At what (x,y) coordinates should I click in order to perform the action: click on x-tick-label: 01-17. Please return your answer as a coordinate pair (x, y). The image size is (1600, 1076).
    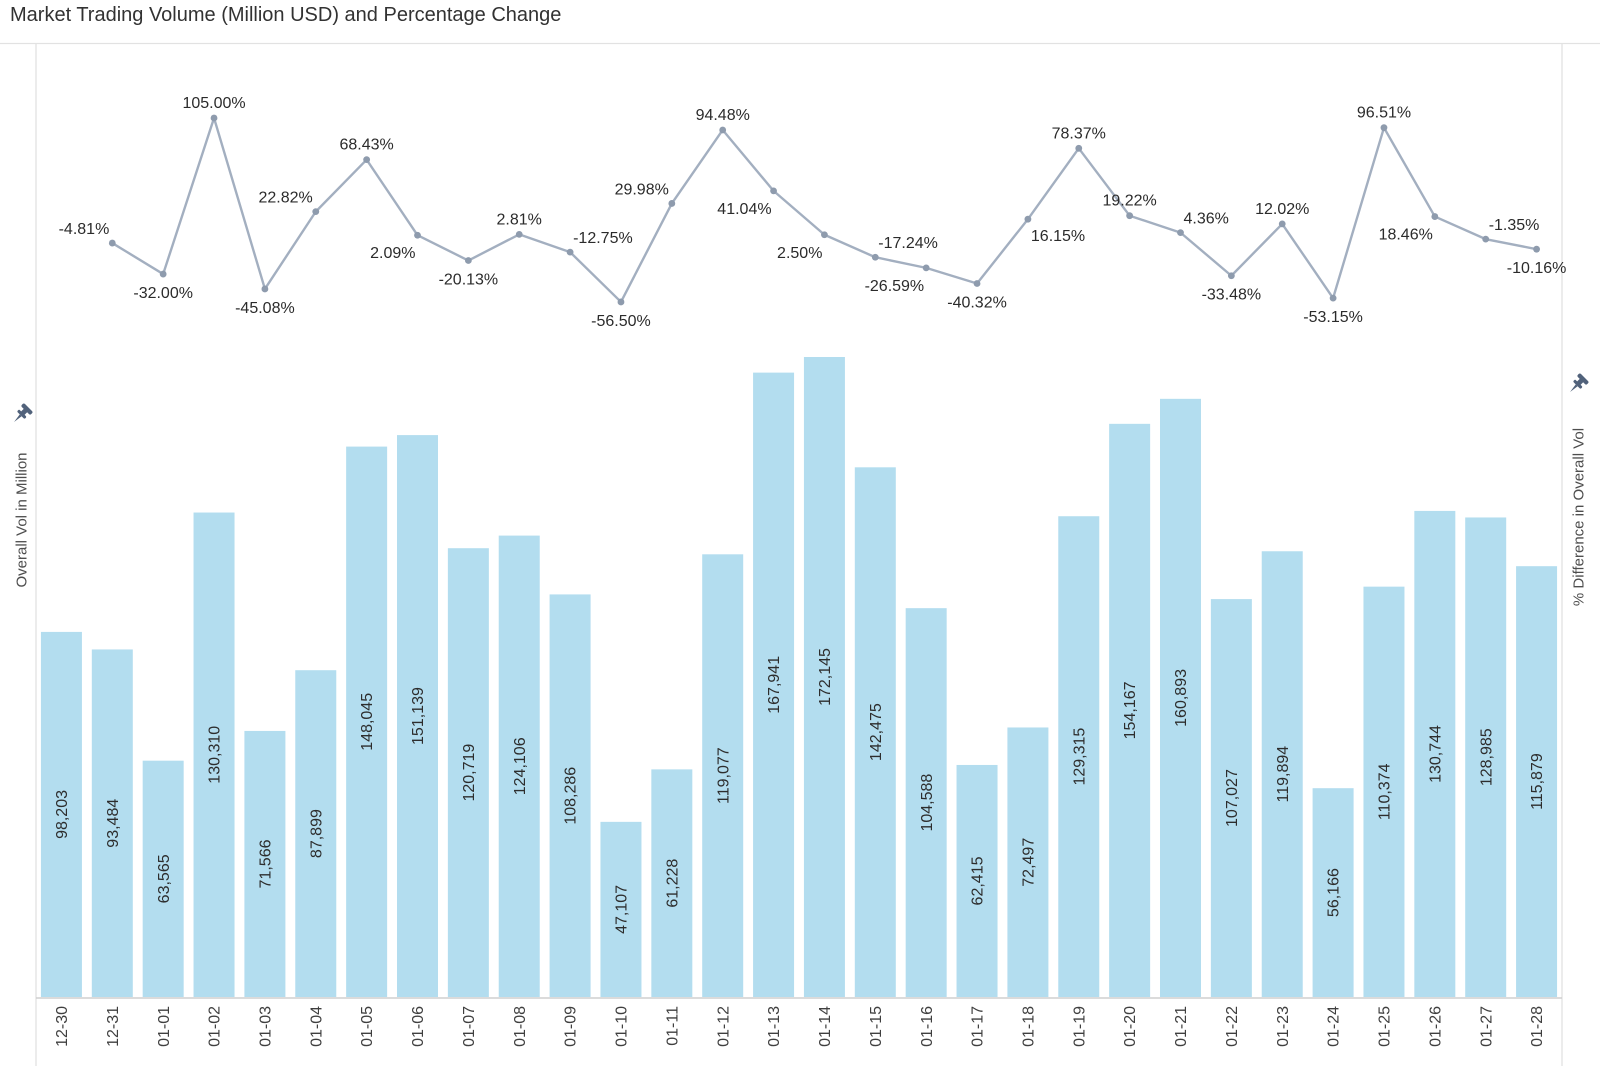
    Looking at the image, I should click on (978, 1026).